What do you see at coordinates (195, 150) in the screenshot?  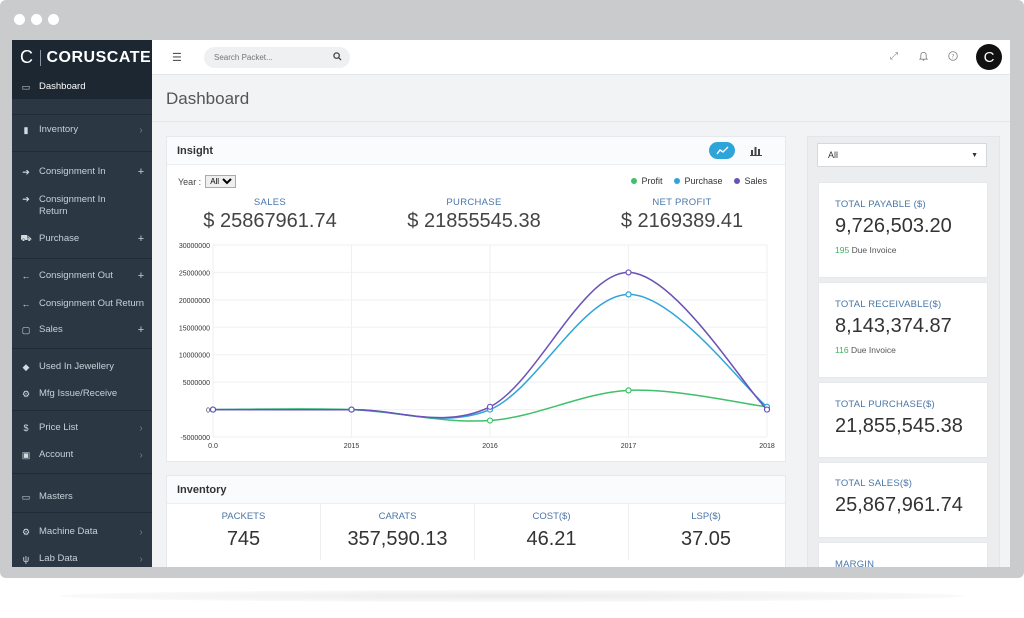 I see `insight-title: Insight` at bounding box center [195, 150].